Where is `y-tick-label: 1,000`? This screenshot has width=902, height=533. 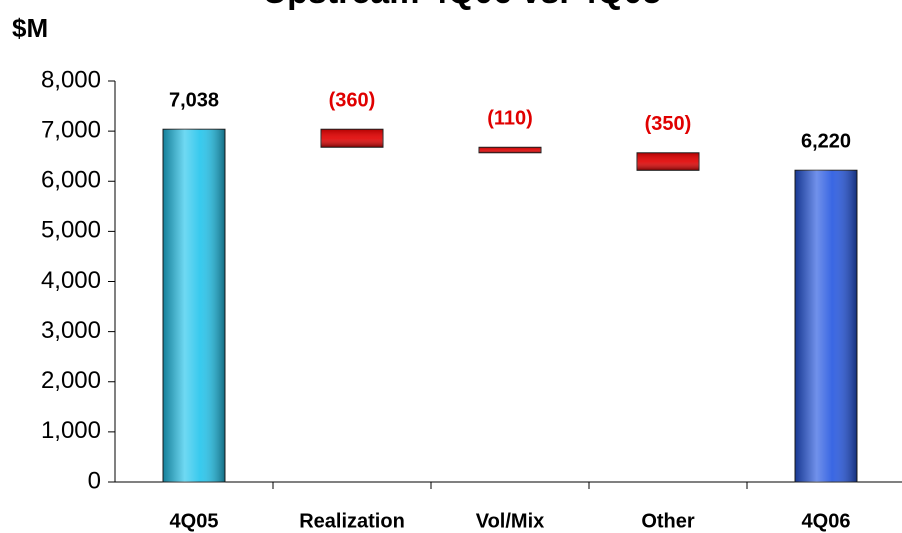
y-tick-label: 1,000 is located at coordinates (71, 430).